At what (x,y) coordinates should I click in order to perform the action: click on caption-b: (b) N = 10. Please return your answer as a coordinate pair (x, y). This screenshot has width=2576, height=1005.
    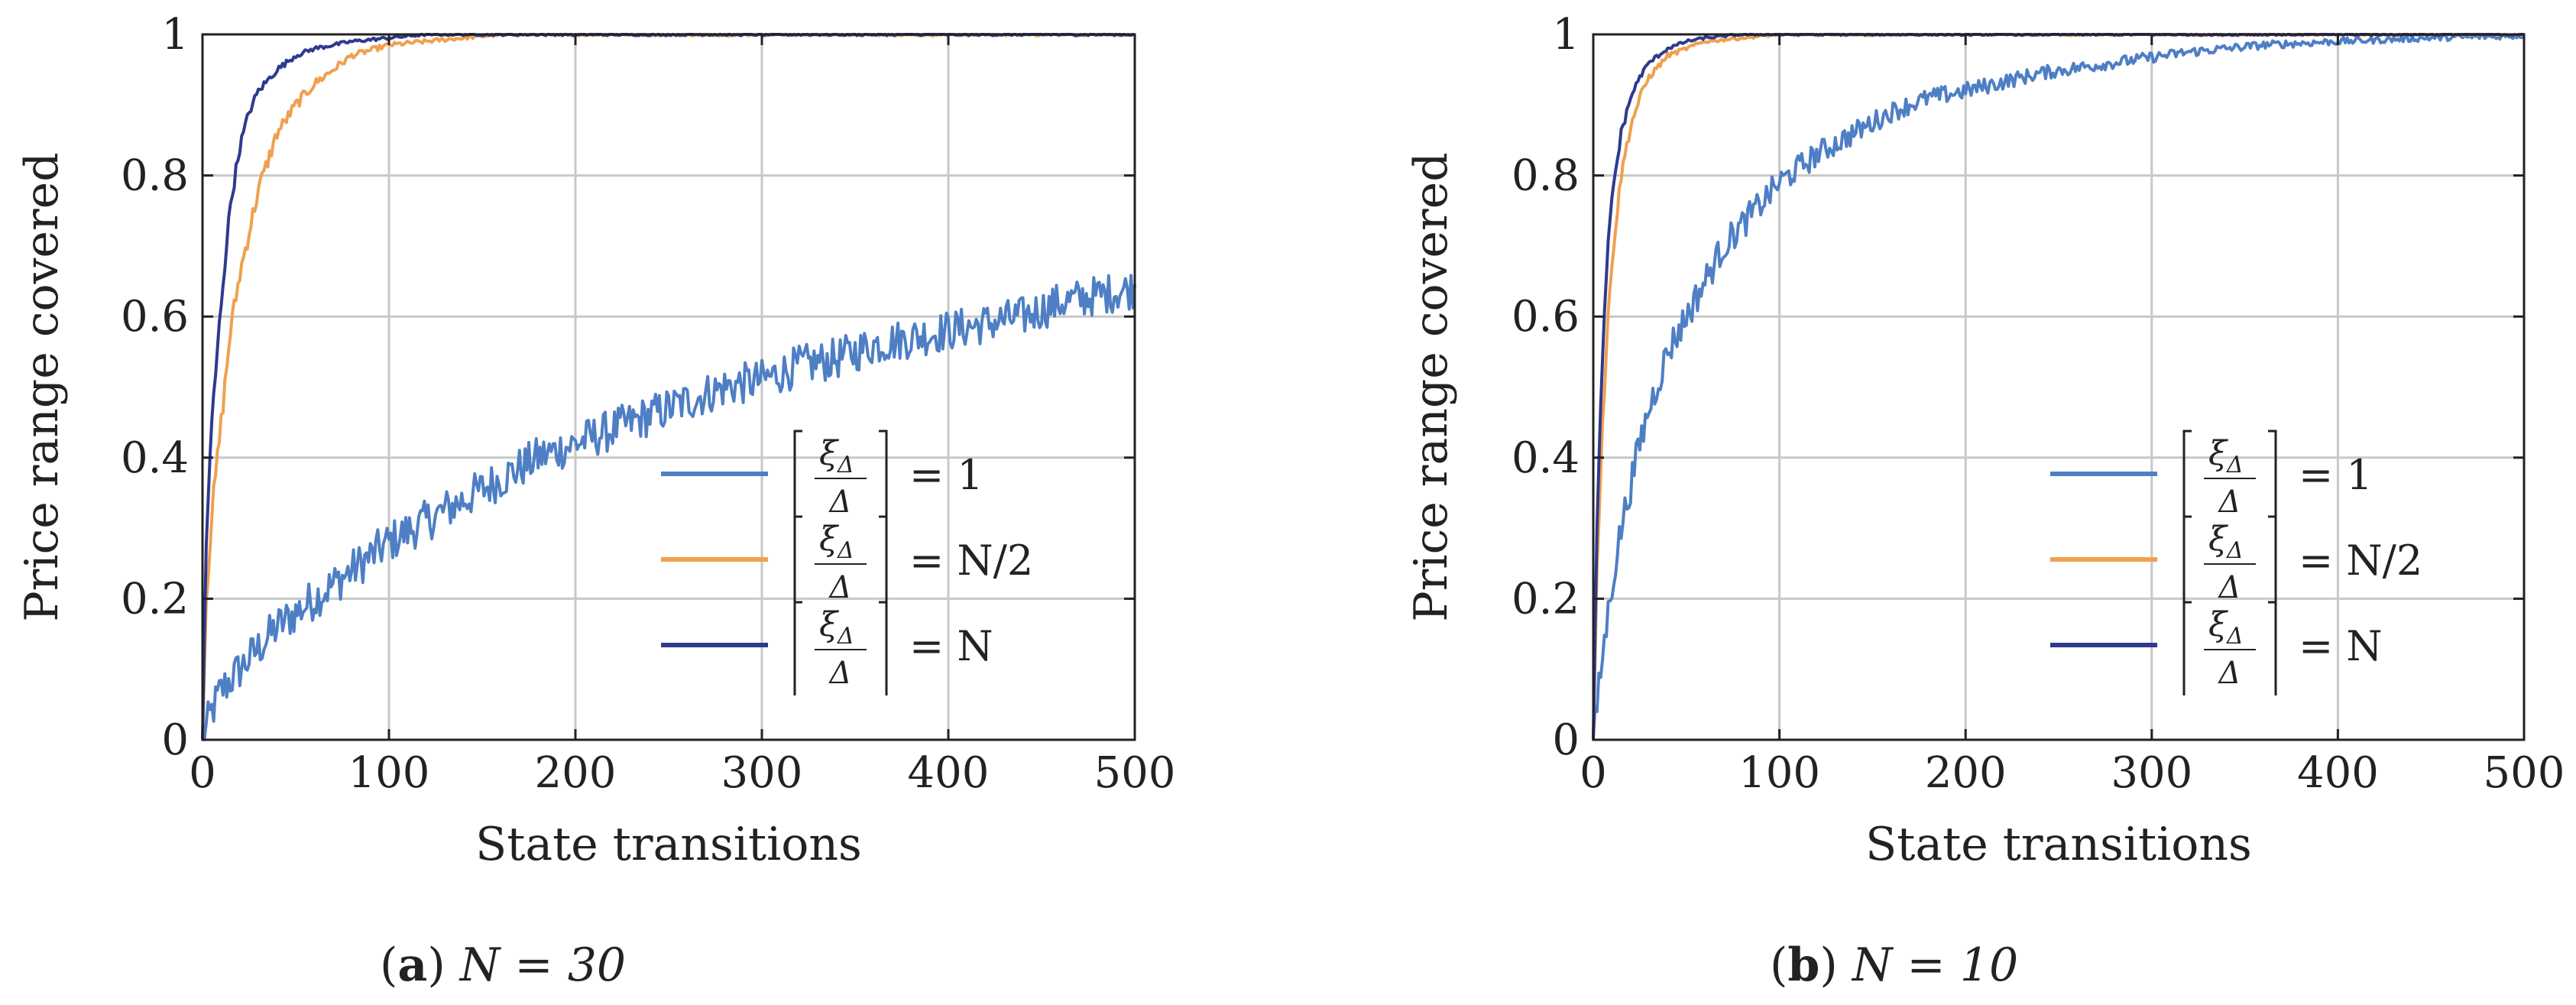
    Looking at the image, I should click on (1895, 965).